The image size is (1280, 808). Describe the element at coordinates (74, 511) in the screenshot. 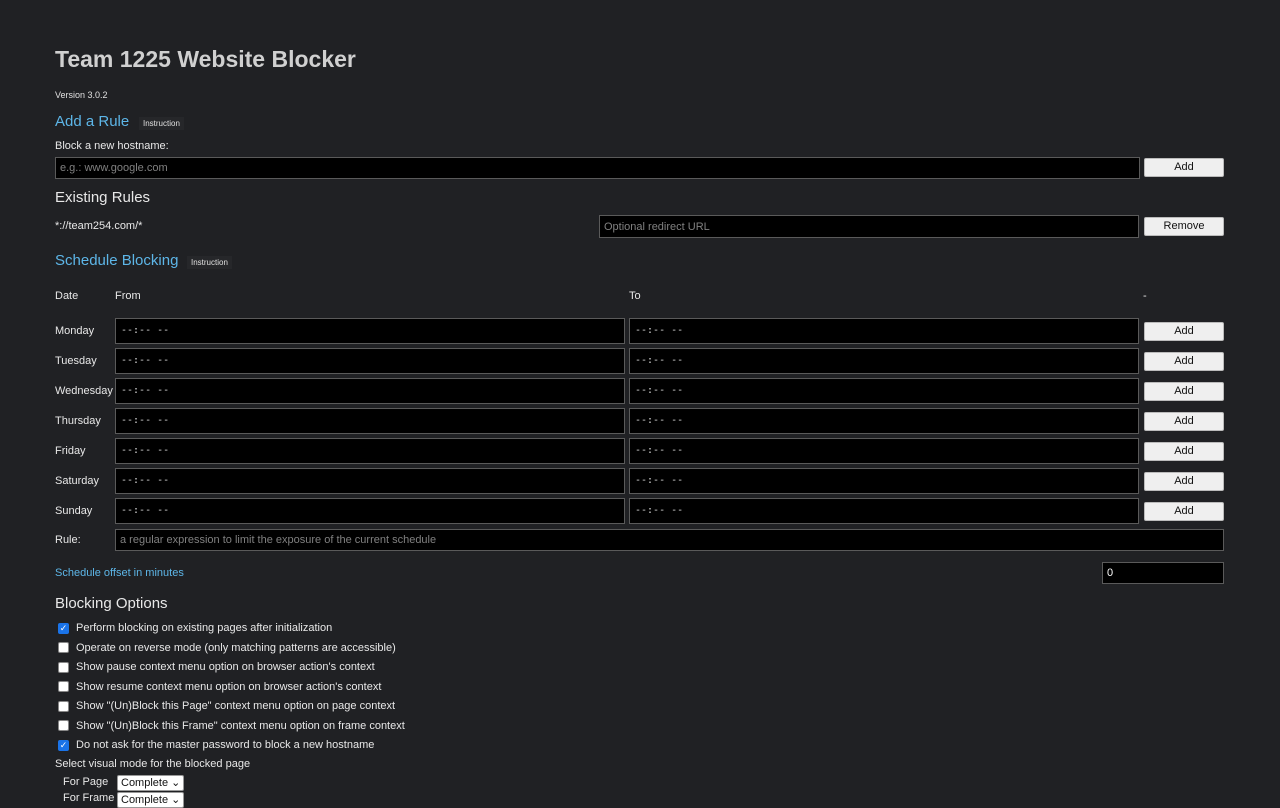

I see `day-label: Sunday` at that location.